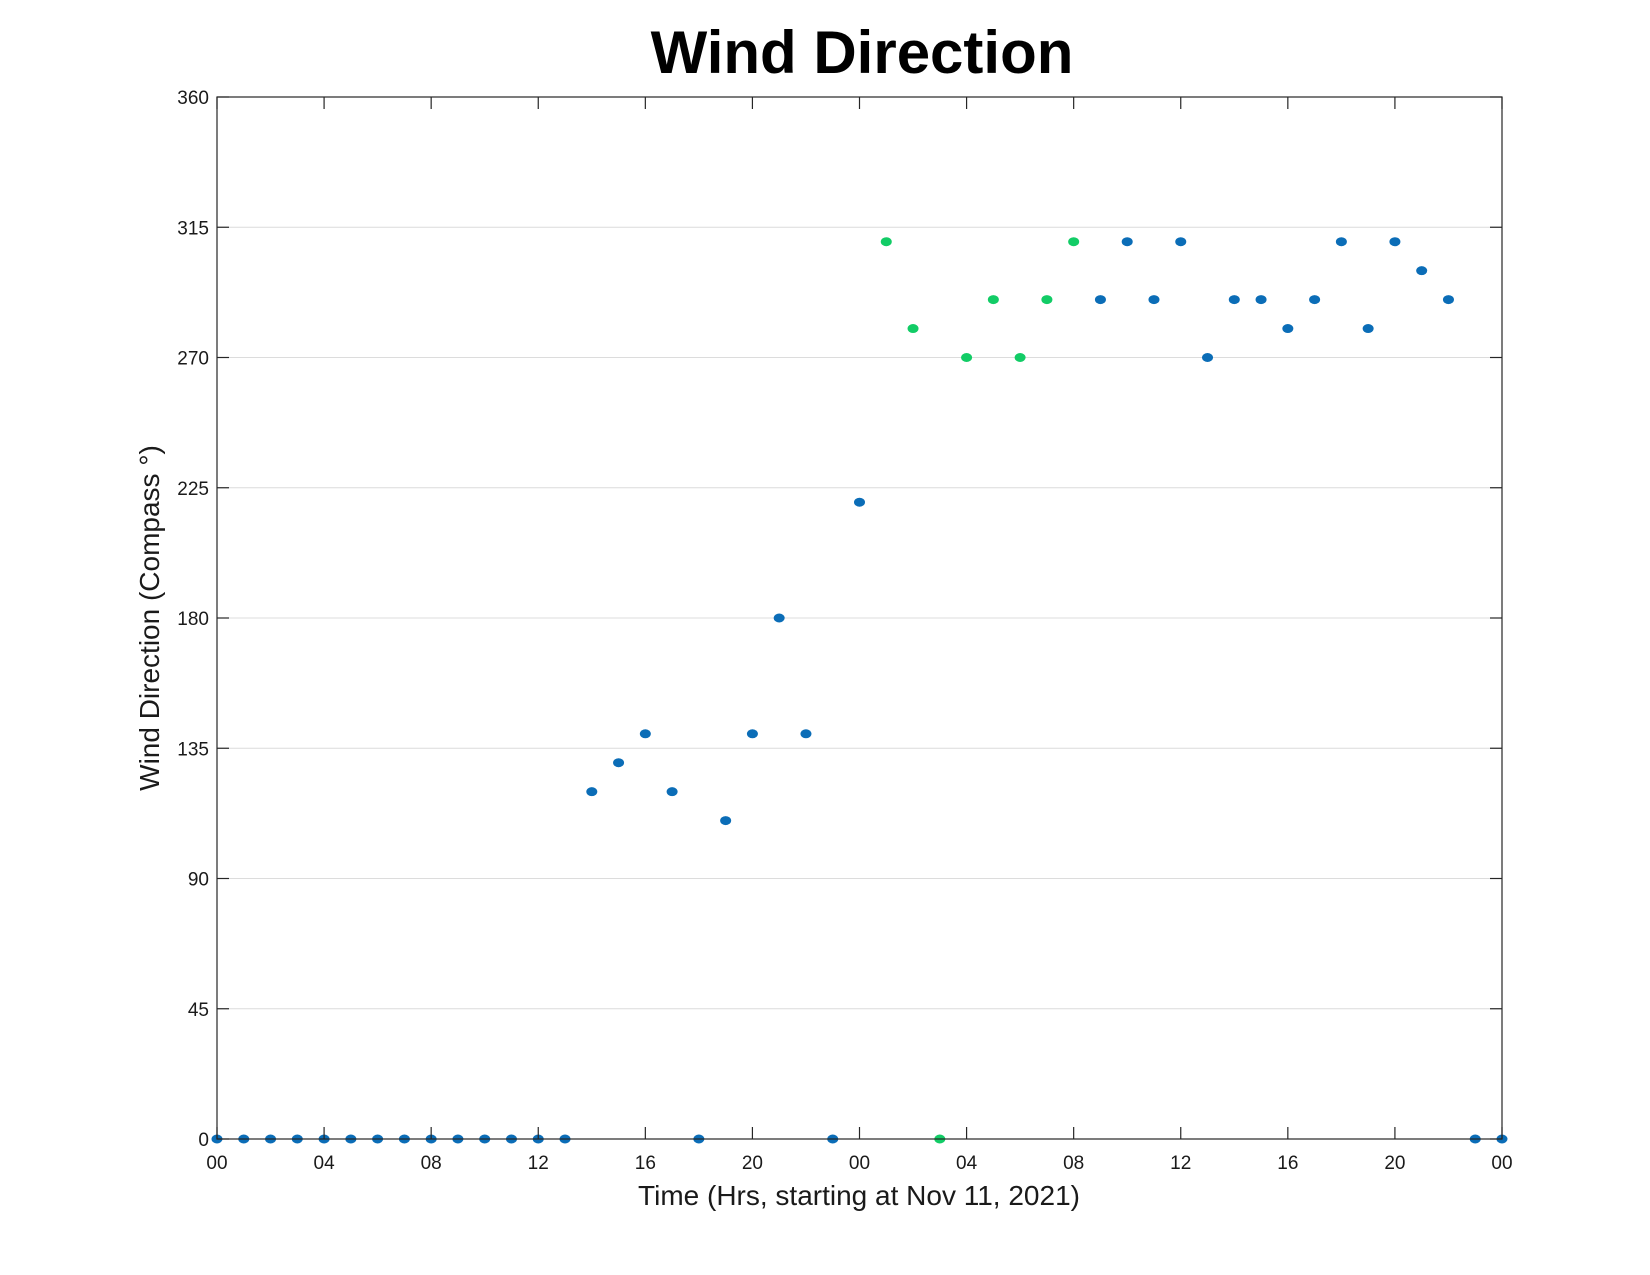 This screenshot has height=1275, width=1650. What do you see at coordinates (193, 98) in the screenshot?
I see `y-tick-label: 360` at bounding box center [193, 98].